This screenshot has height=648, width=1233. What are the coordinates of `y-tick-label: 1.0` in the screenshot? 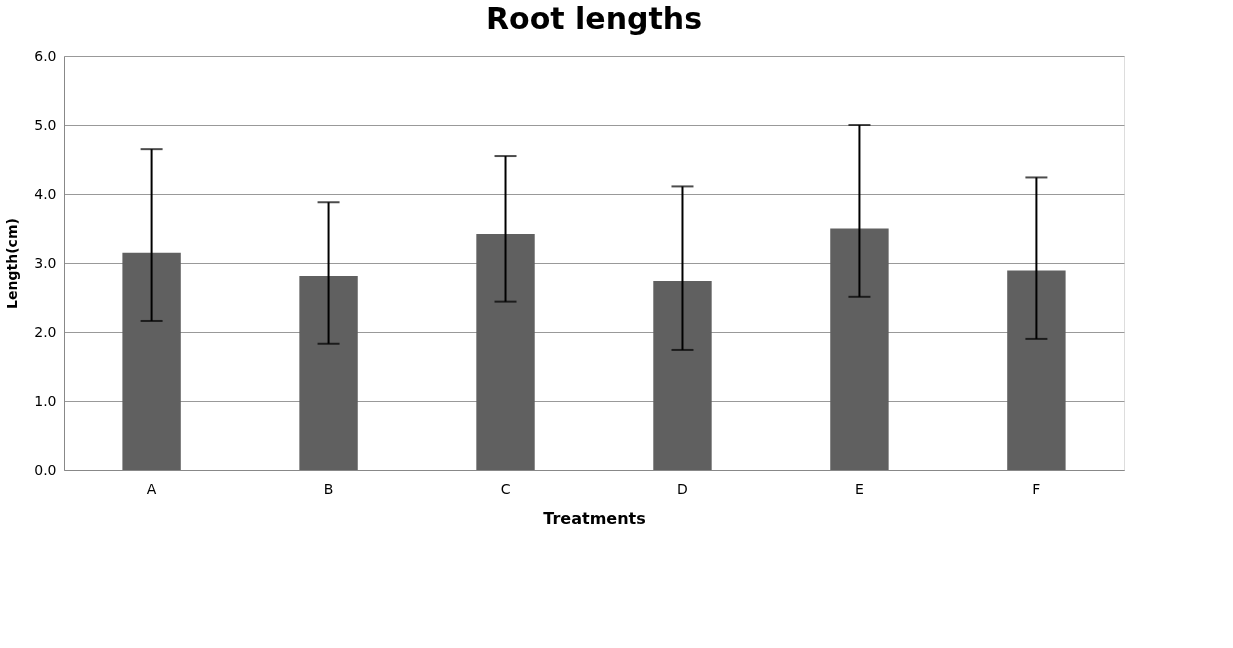 It's located at (45, 400).